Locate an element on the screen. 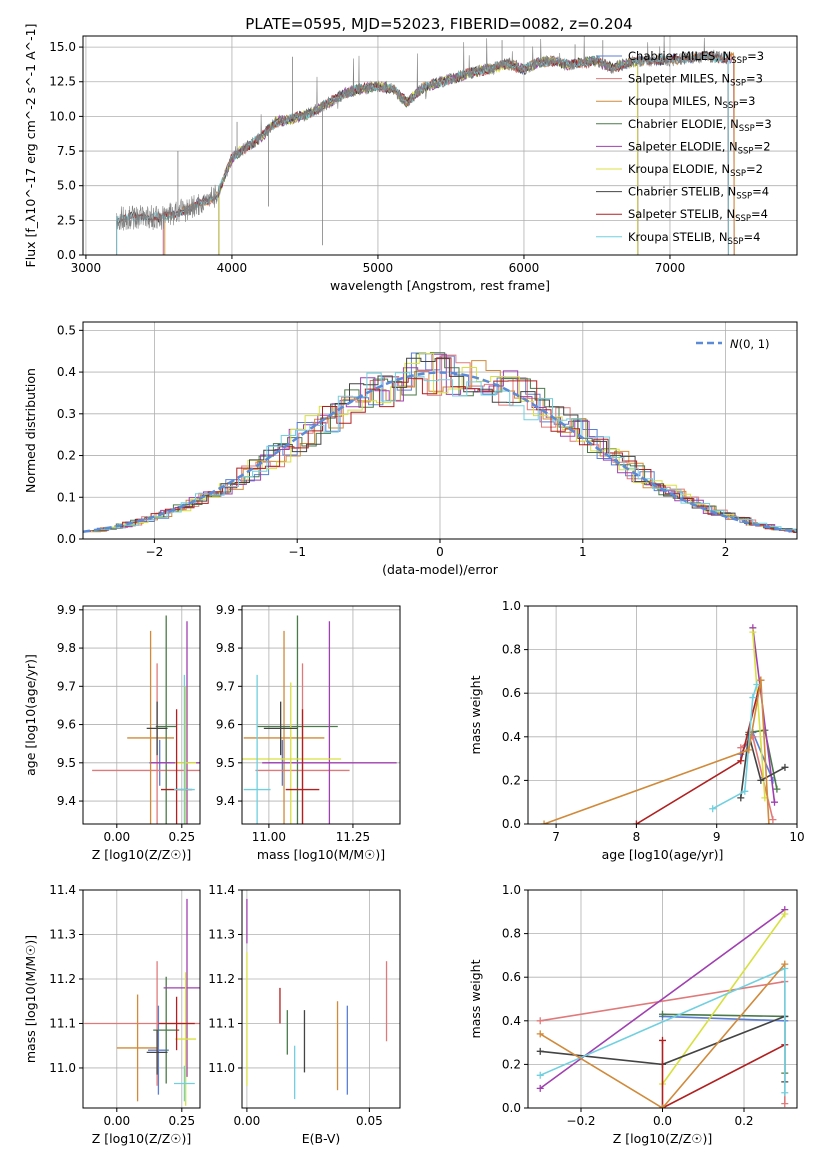 The width and height of the screenshot is (819, 1170). y-tick-label: 9.5 is located at coordinates (225, 763).